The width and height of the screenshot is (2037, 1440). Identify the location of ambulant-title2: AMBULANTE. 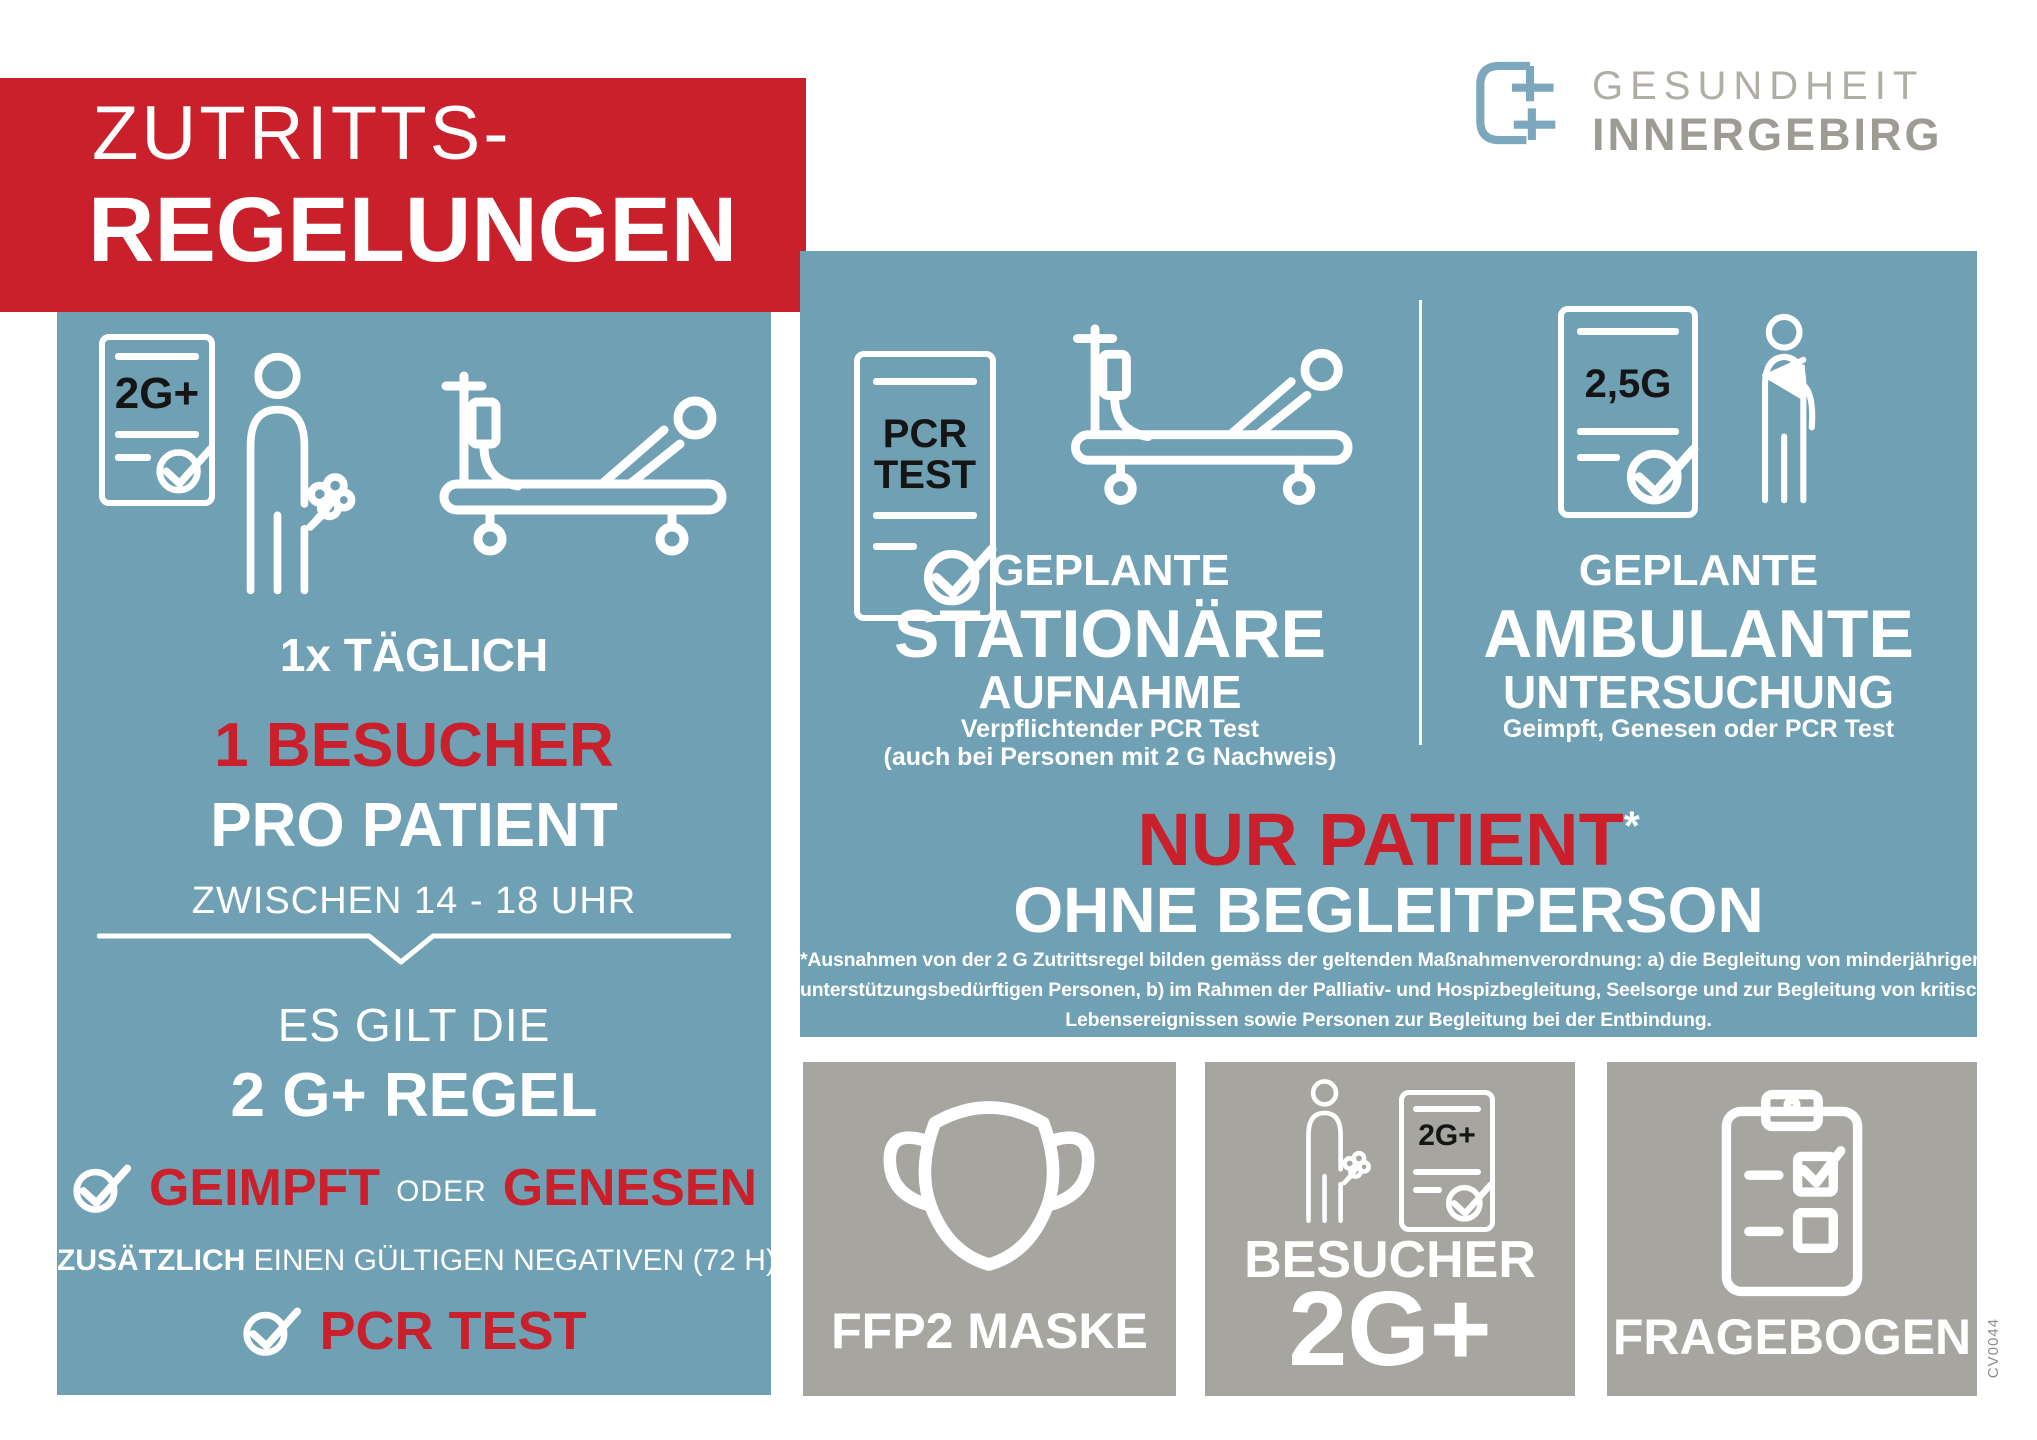
(1698, 634).